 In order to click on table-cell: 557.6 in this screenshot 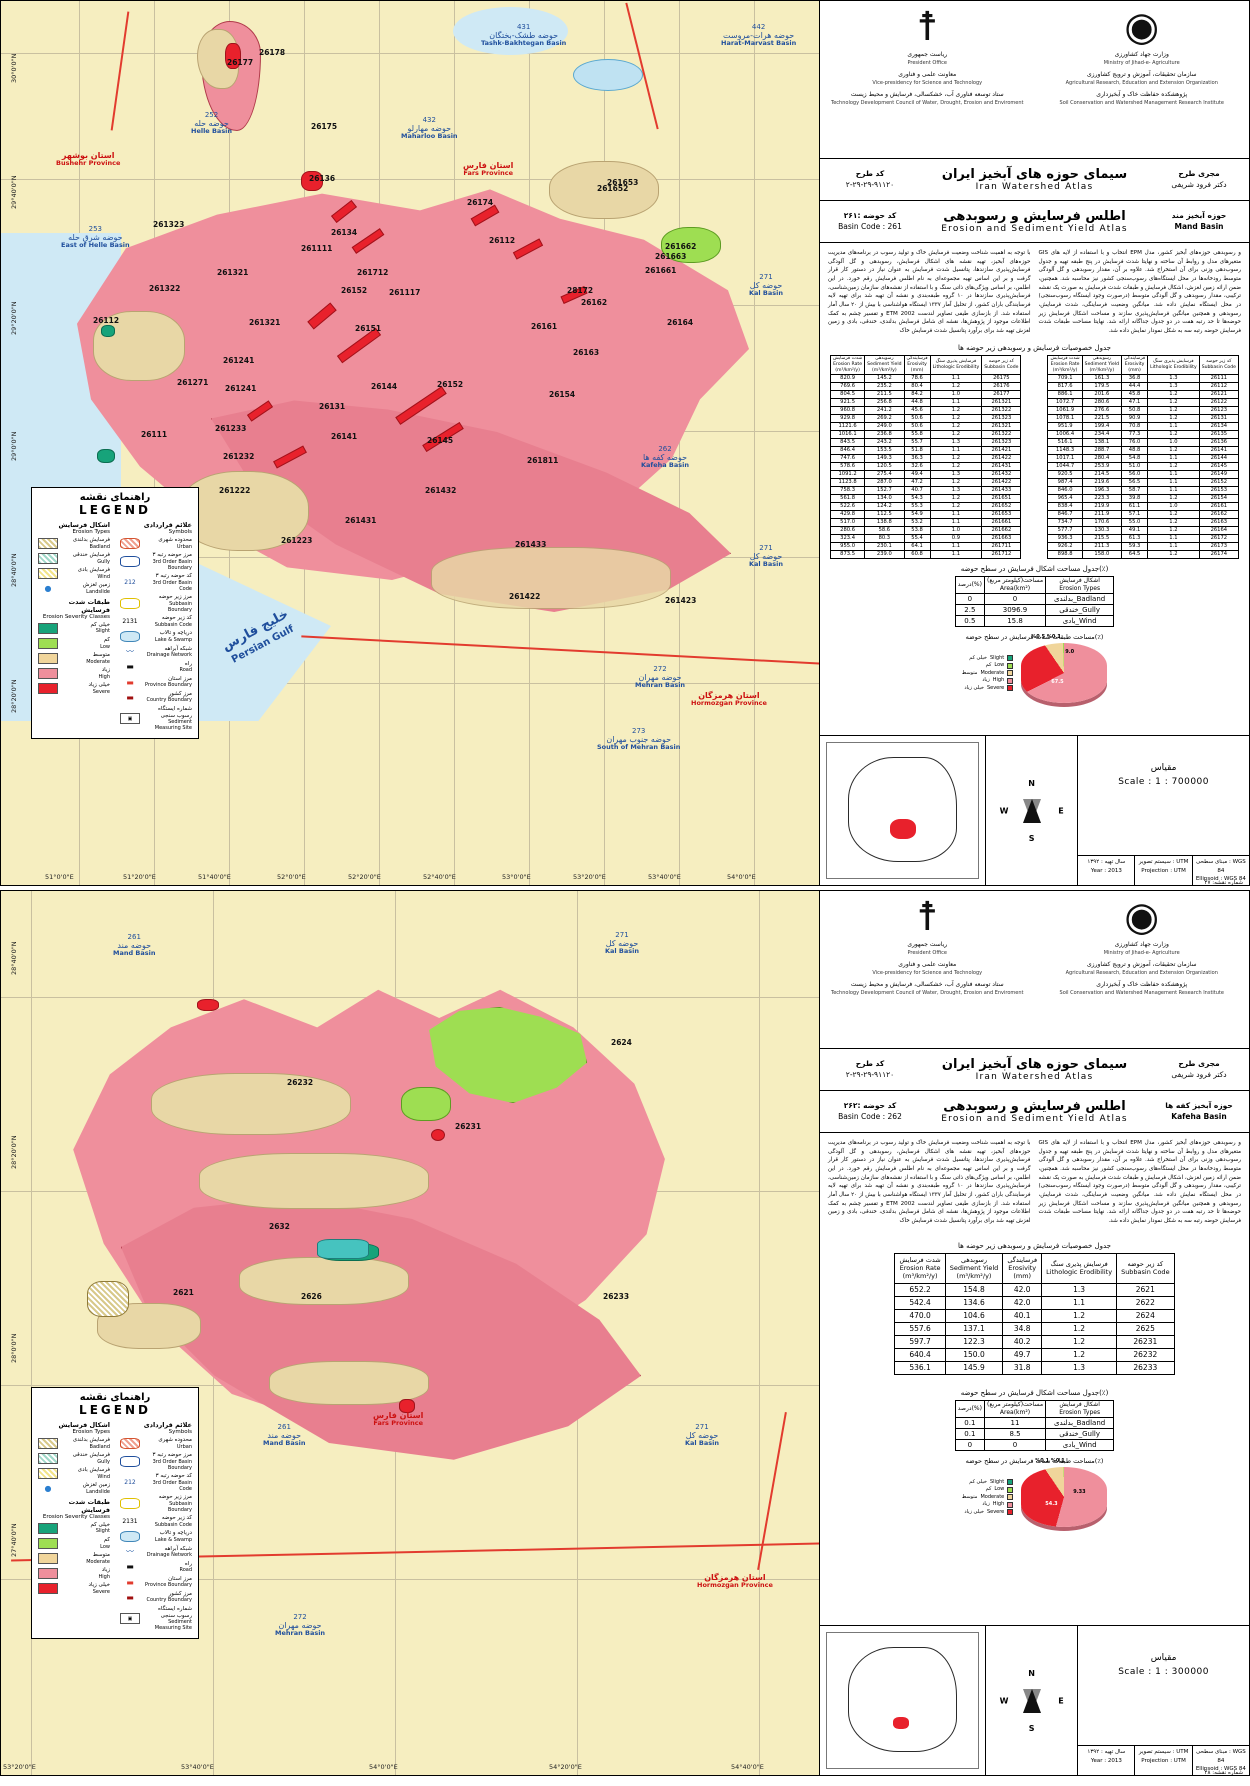, I will do `click(920, 1328)`.